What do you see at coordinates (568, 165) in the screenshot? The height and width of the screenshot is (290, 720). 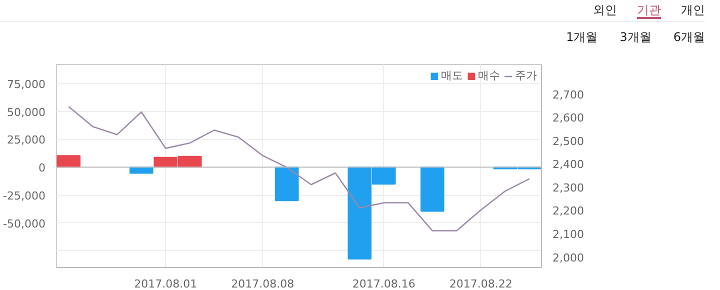 I see `y2-tick-label: 2,400` at bounding box center [568, 165].